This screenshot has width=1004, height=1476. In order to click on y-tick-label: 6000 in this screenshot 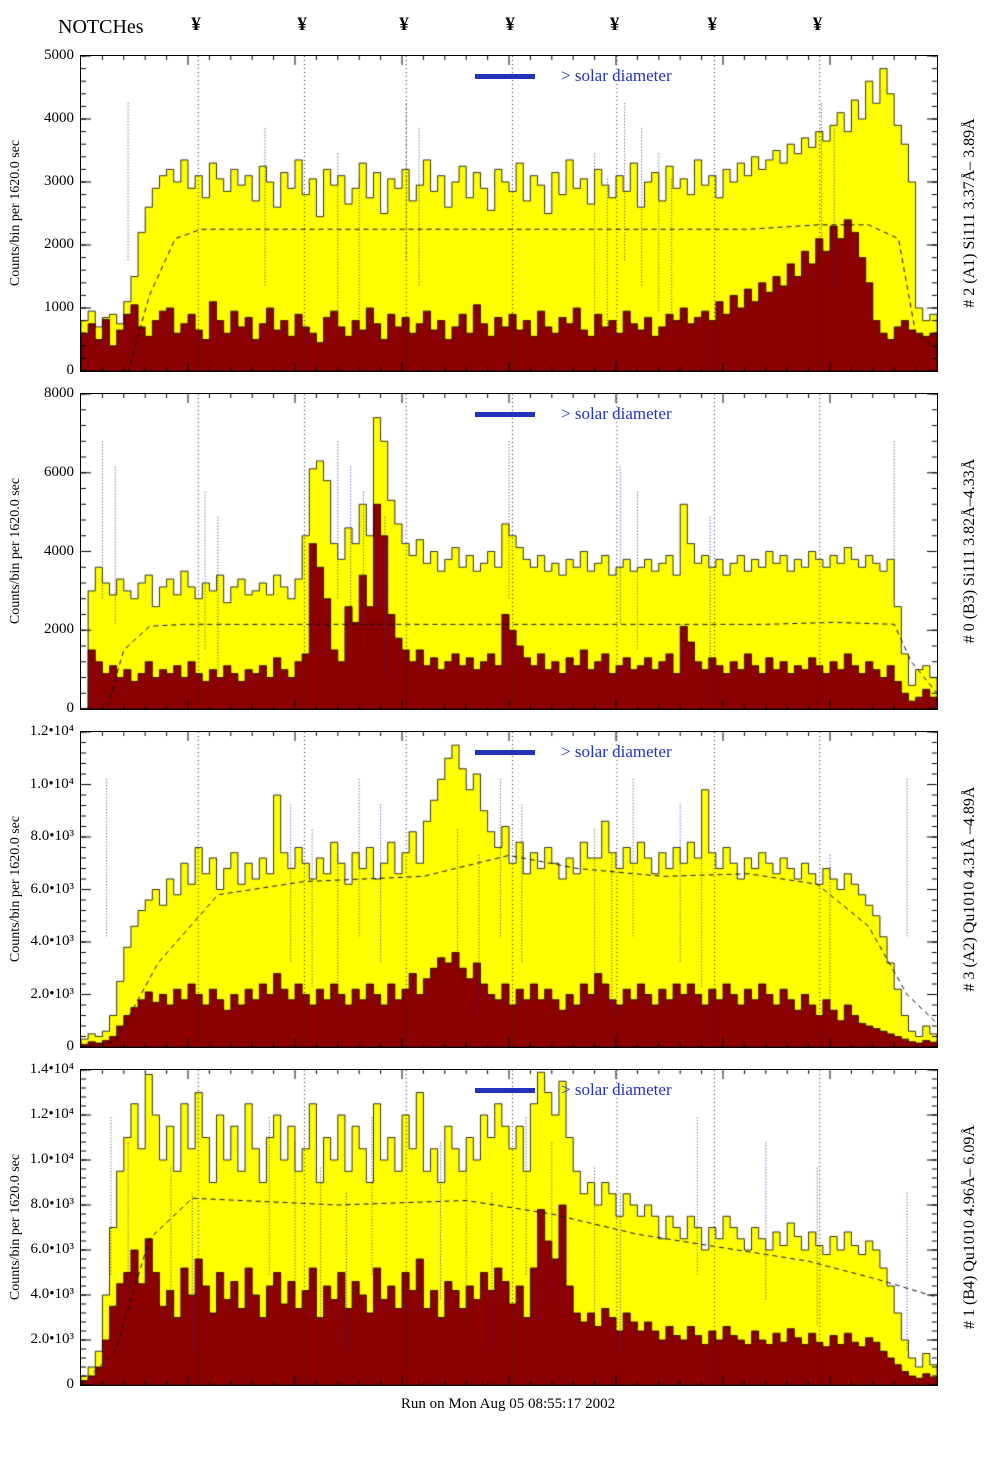, I will do `click(59, 471)`.